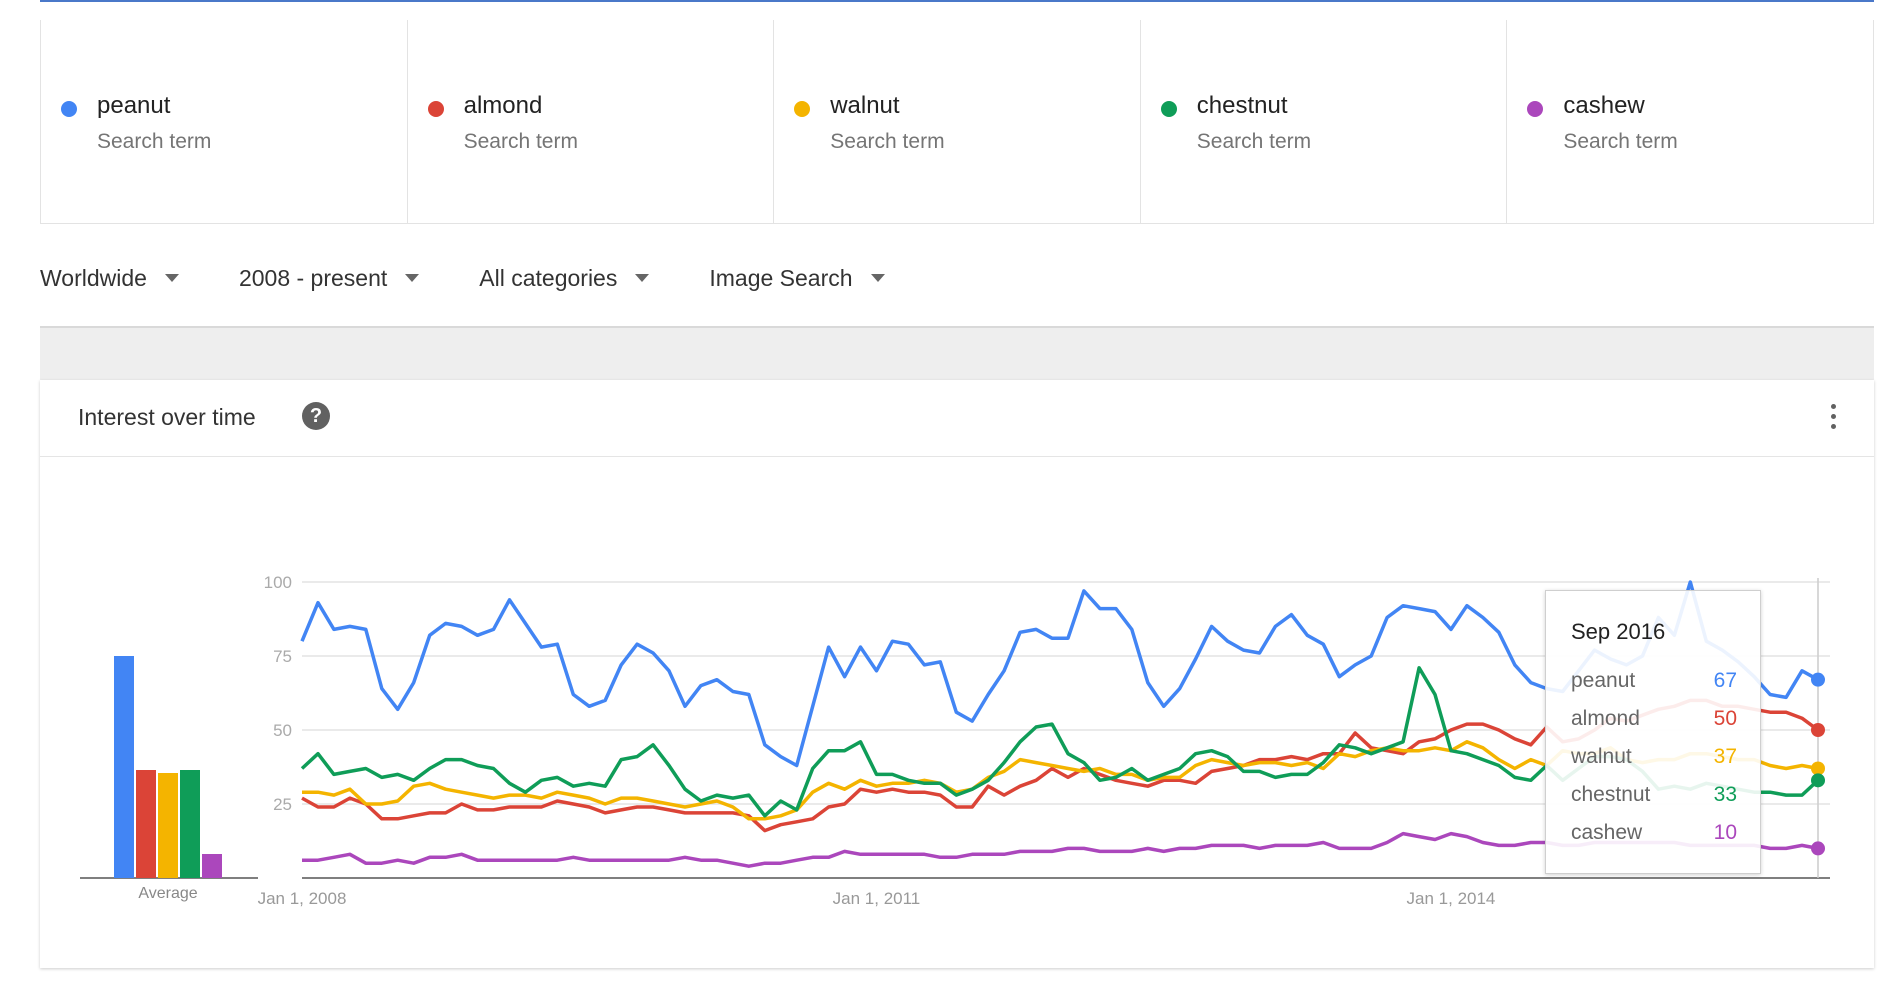 This screenshot has width=1882, height=986. I want to click on dropdown-label: All categories, so click(548, 277).